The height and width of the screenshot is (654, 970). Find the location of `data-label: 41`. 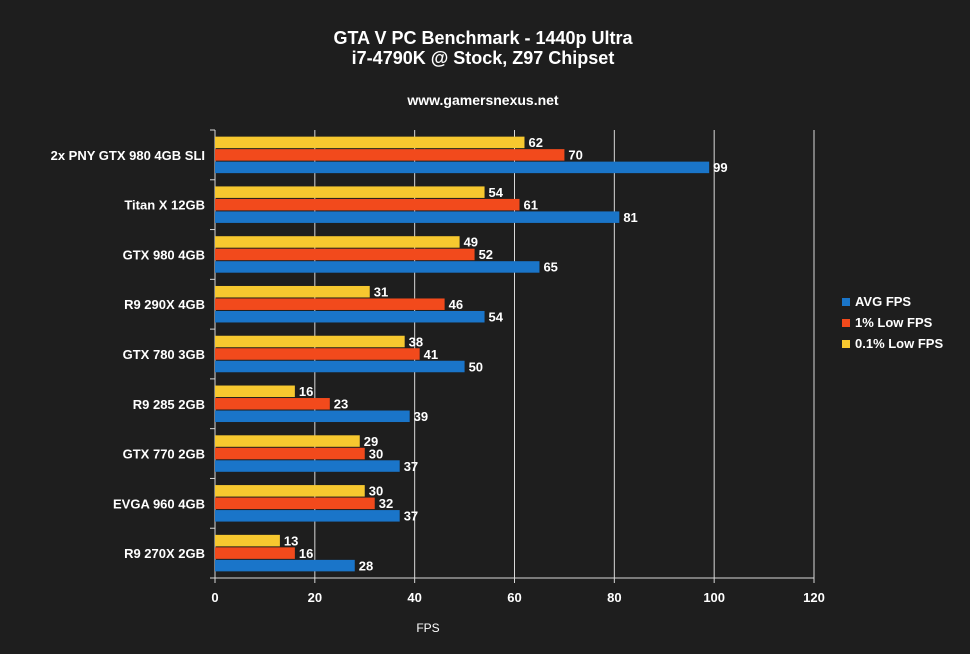

data-label: 41 is located at coordinates (431, 354).